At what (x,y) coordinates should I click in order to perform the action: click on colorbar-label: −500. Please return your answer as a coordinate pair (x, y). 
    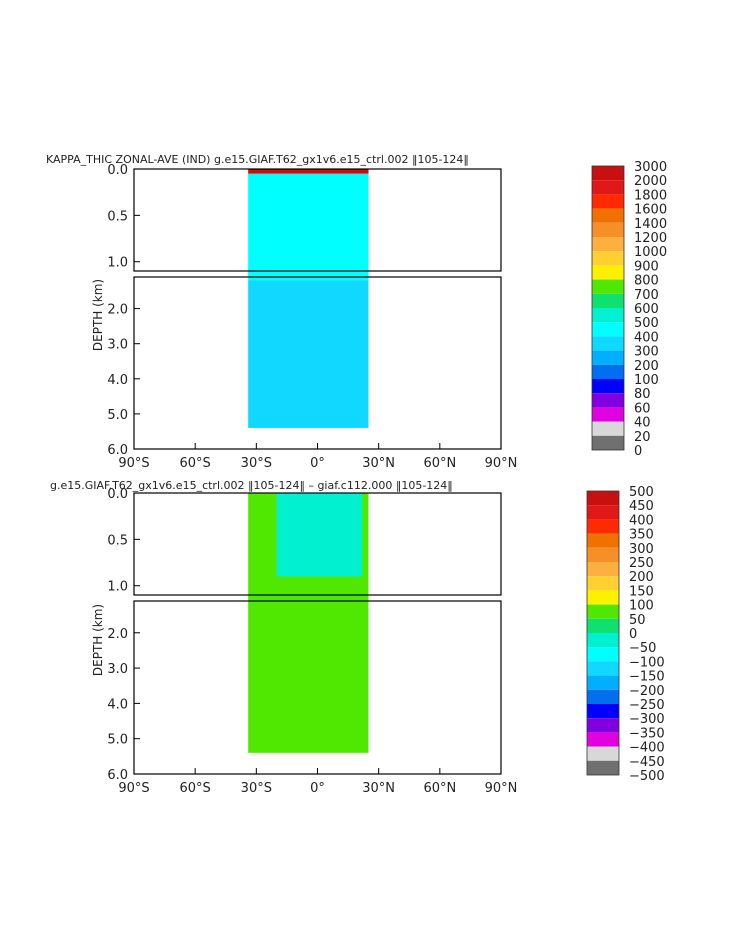
    Looking at the image, I should click on (647, 776).